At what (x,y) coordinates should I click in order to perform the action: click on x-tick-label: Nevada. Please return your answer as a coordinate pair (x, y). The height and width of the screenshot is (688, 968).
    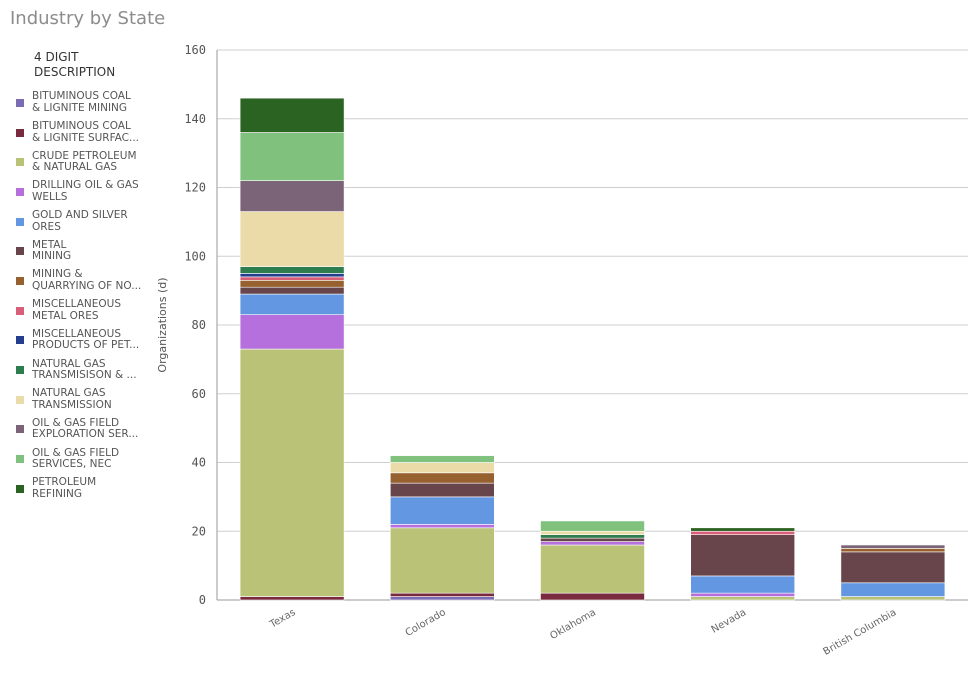
    Looking at the image, I should click on (729, 621).